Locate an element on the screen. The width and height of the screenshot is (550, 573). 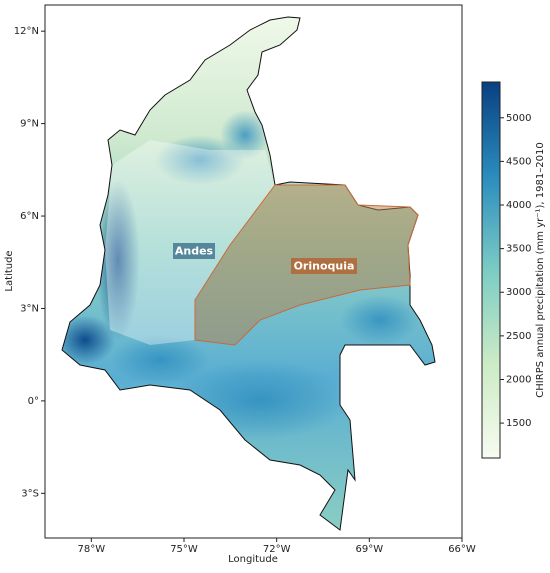
colorbar-tick-label: 4500 is located at coordinates (518, 161).